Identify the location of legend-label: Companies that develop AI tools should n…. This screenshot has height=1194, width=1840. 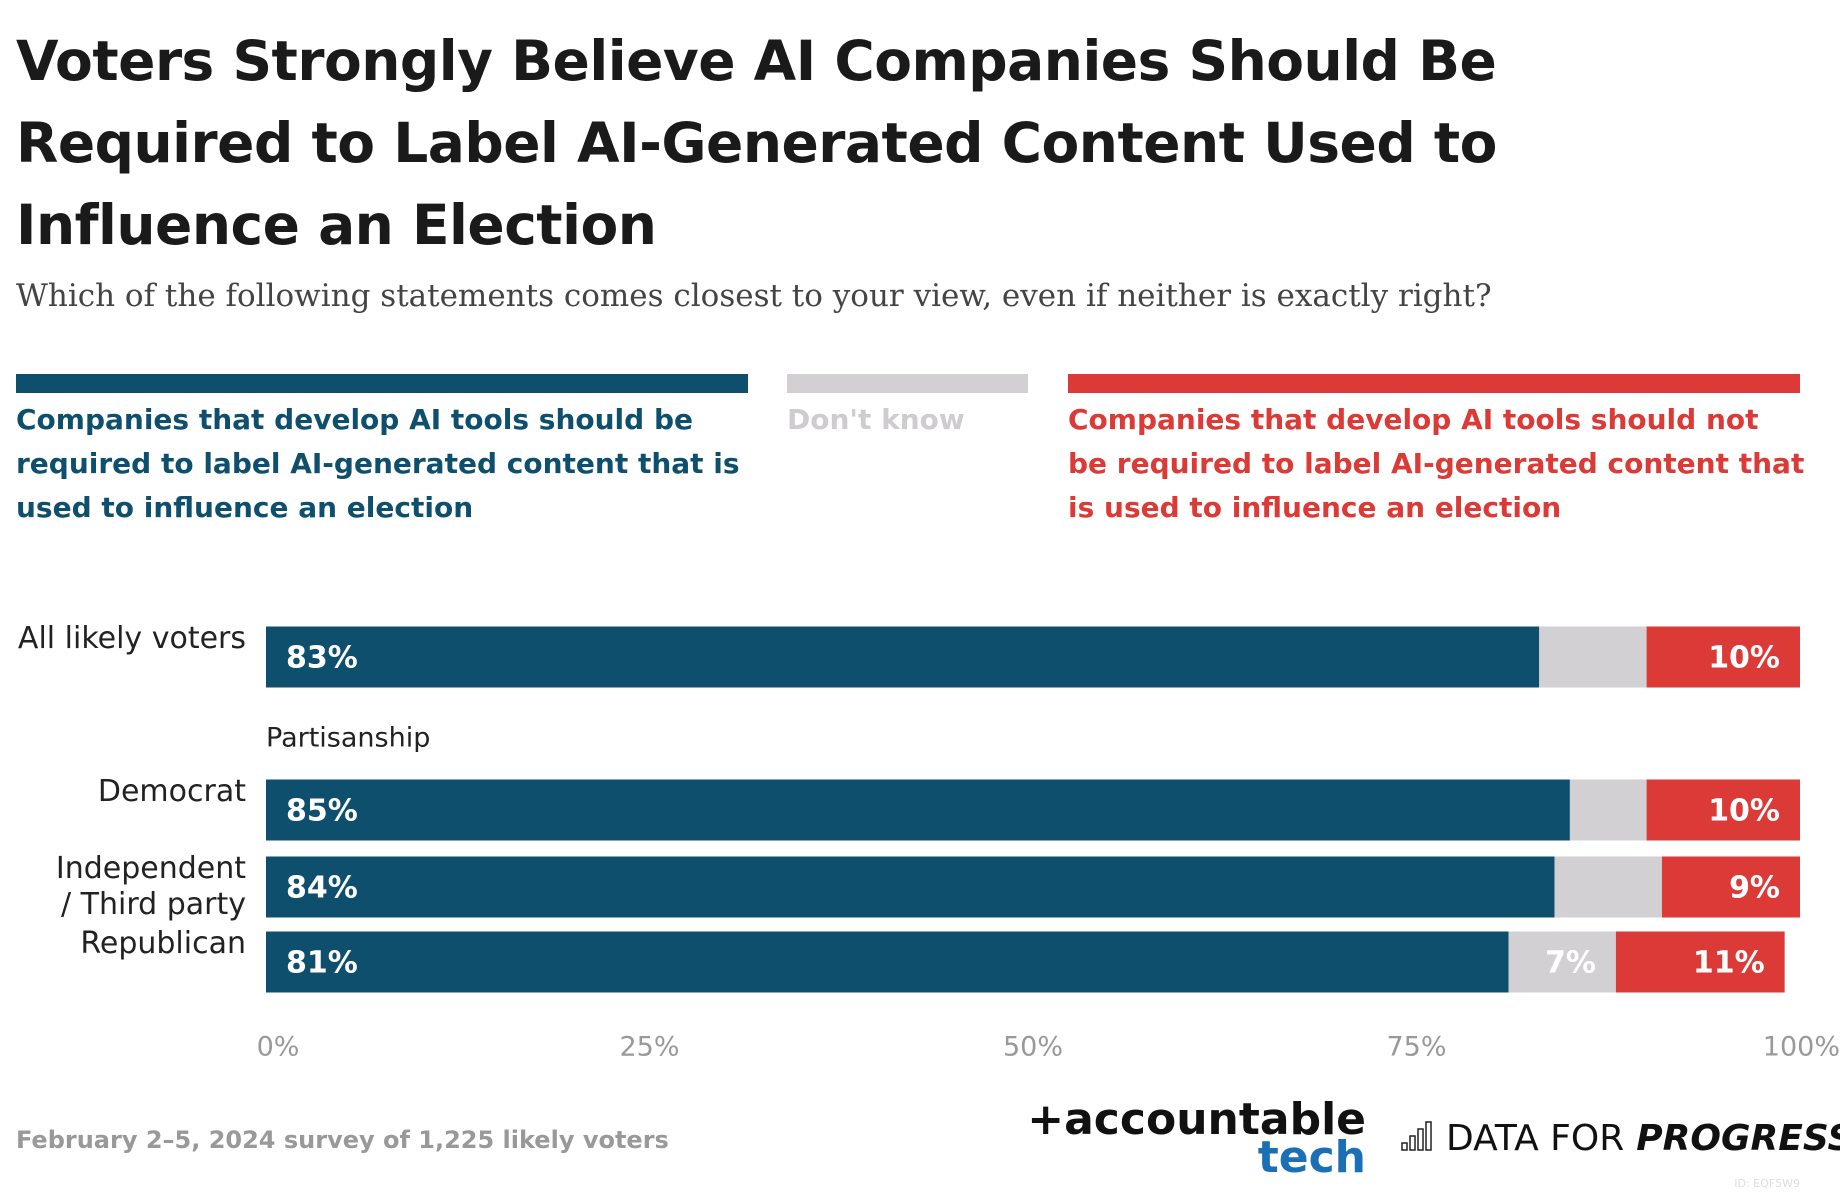
(1436, 463).